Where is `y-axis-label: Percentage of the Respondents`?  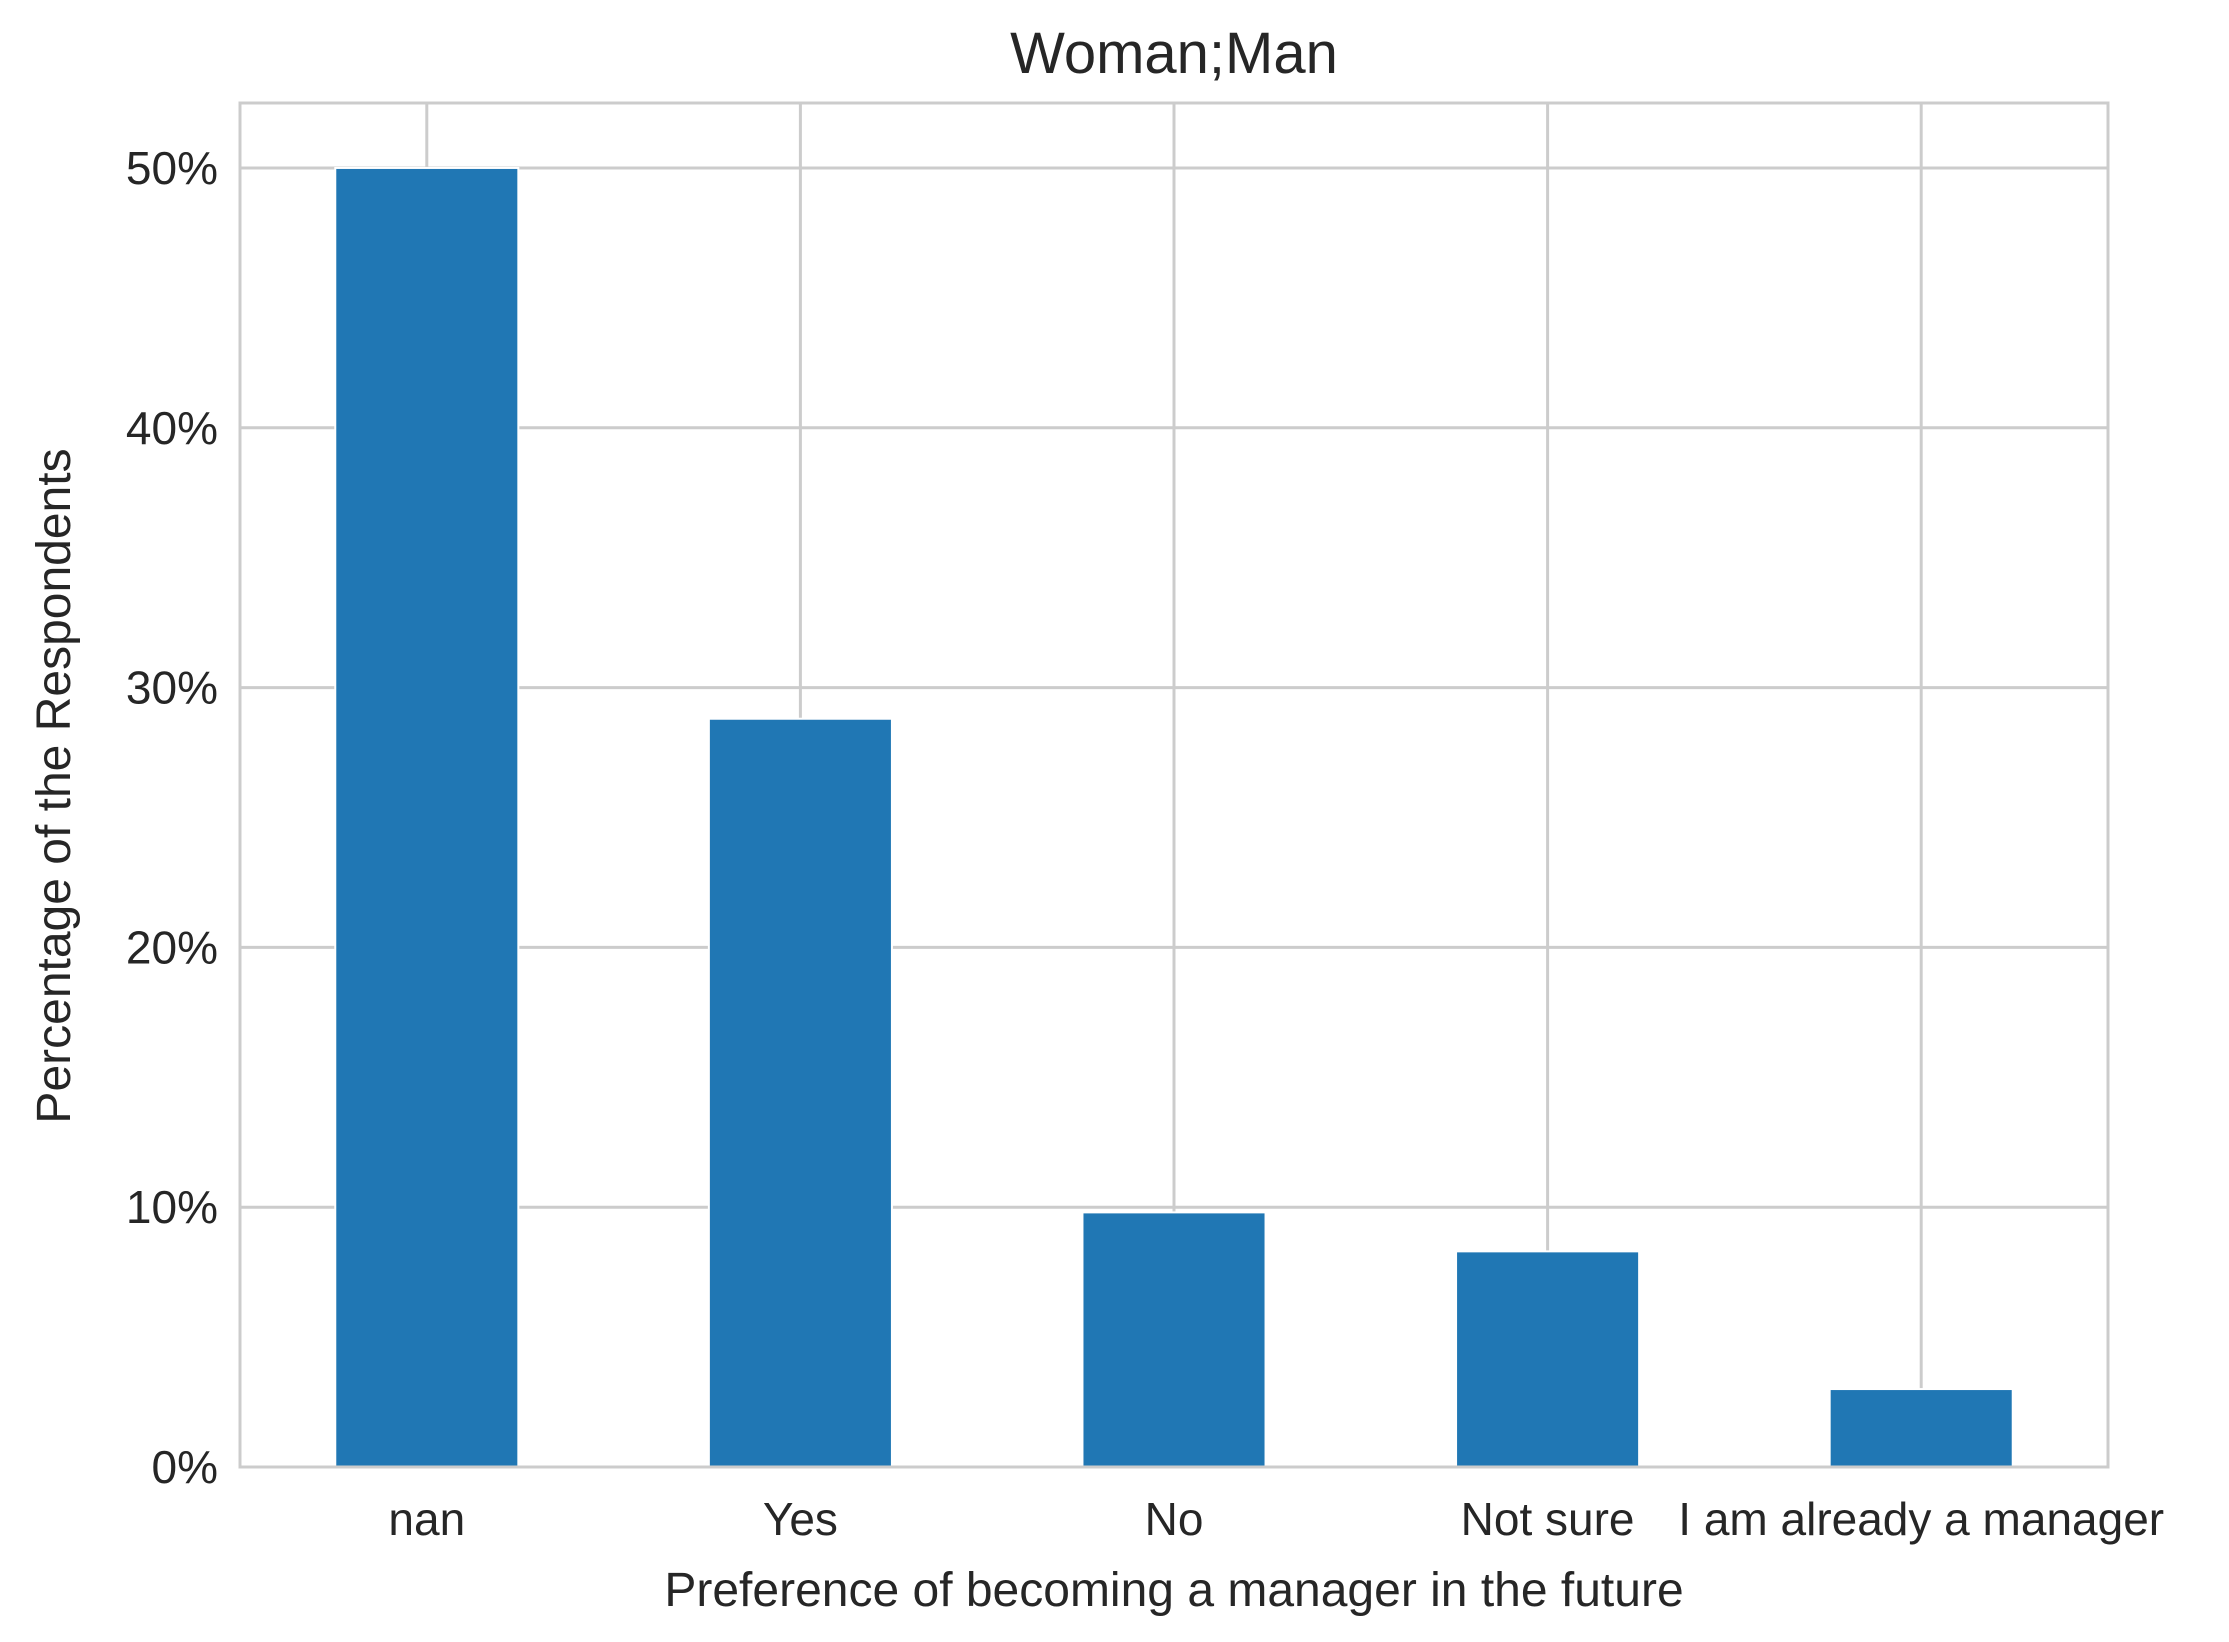 y-axis-label: Percentage of the Respondents is located at coordinates (54, 785).